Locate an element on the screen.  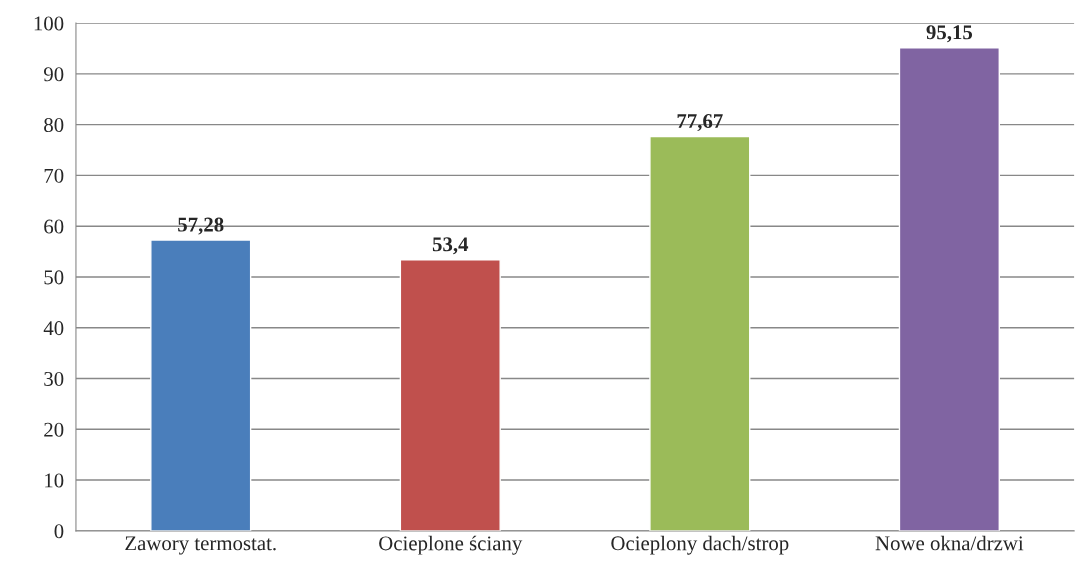
y-tick-label: 10 is located at coordinates (54, 480).